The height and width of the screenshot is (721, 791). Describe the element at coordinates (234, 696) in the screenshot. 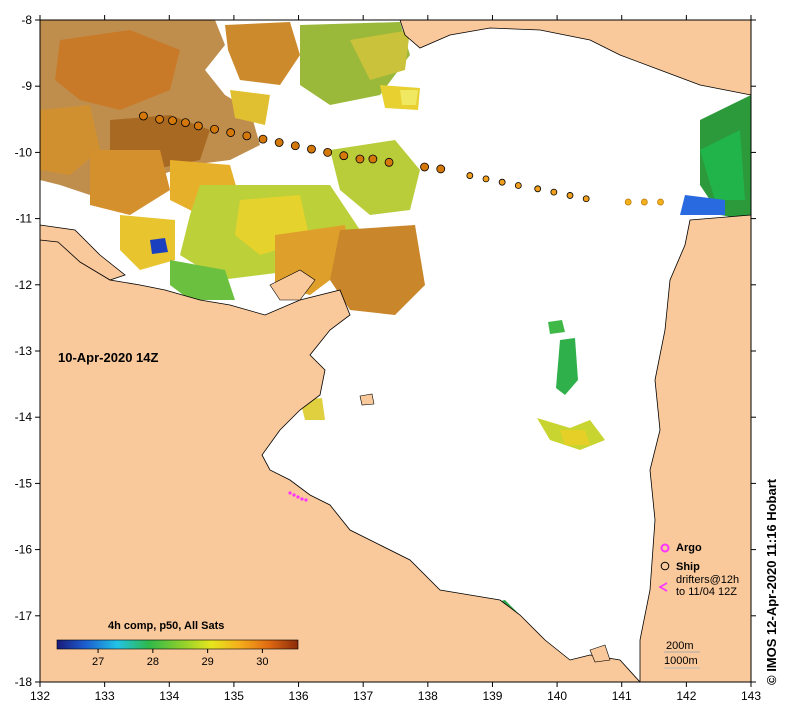

I see `x-tick-label: 135` at that location.